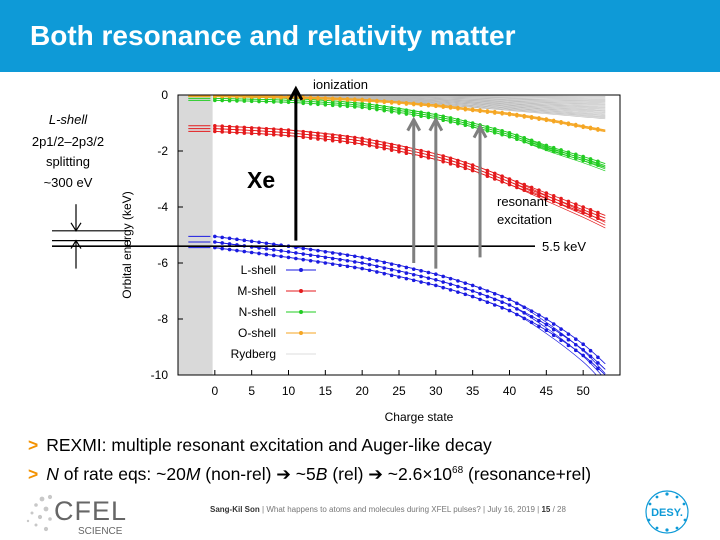  Describe the element at coordinates (160, 375) in the screenshot. I see `y-tick-label: -10` at that location.